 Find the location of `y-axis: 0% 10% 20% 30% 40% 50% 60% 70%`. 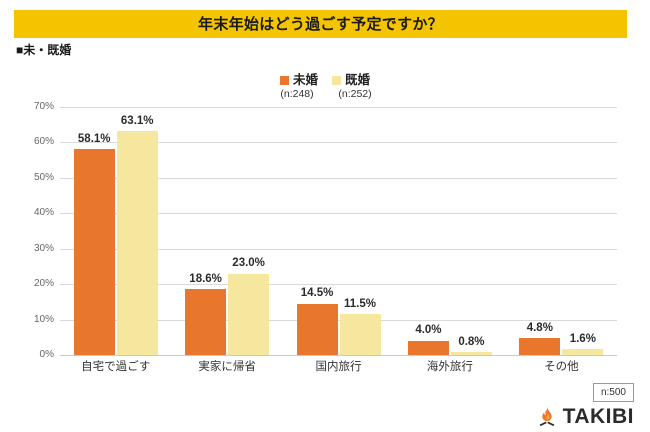

y-axis: 0% 10% 20% 30% 40% 50% 60% 70% is located at coordinates (37, 231).